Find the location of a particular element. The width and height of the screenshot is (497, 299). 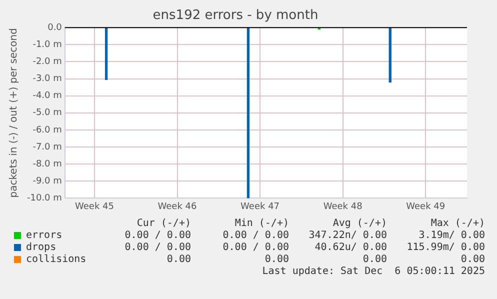

y-tick-label: -2.0 m is located at coordinates (47, 62).